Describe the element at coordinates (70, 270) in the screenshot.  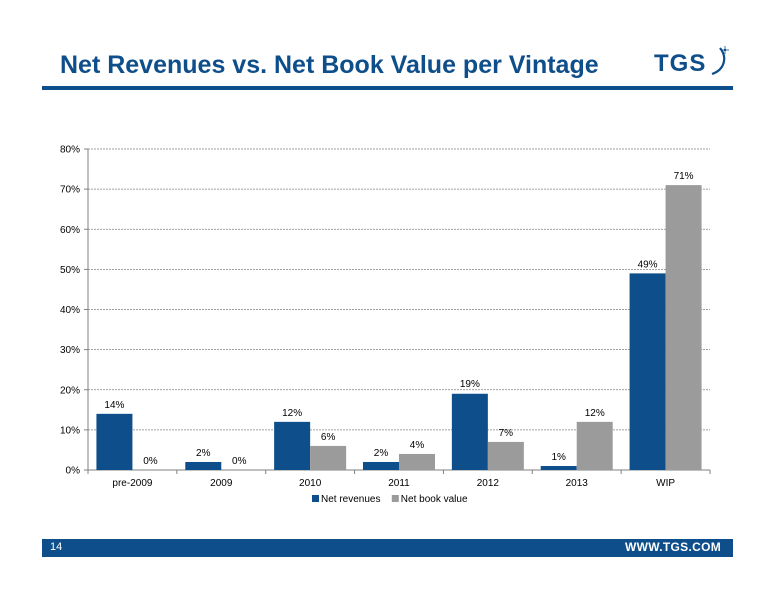
I see `y-tick-label: 50%` at that location.